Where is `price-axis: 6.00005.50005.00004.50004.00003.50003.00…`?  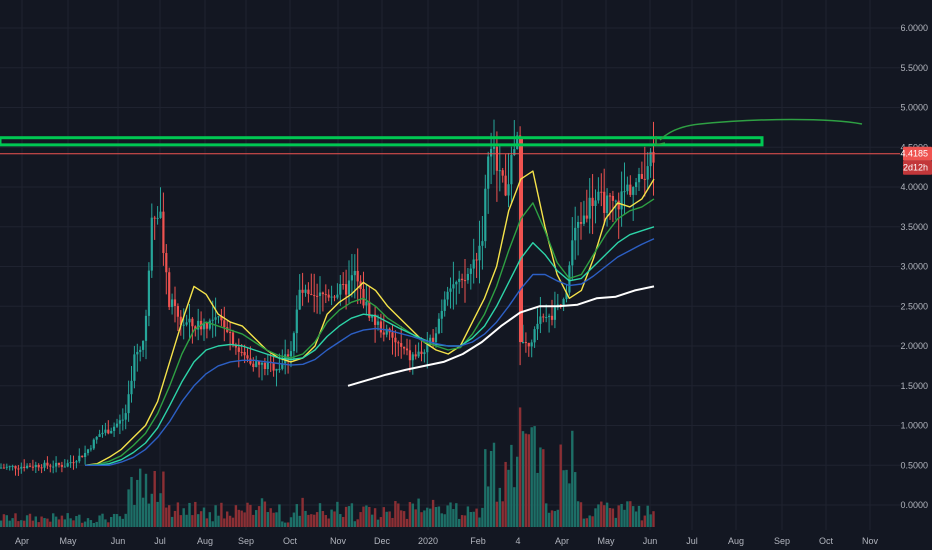
price-axis: 6.00005.50005.00004.50004.00003.50003.00… is located at coordinates (916, 266).